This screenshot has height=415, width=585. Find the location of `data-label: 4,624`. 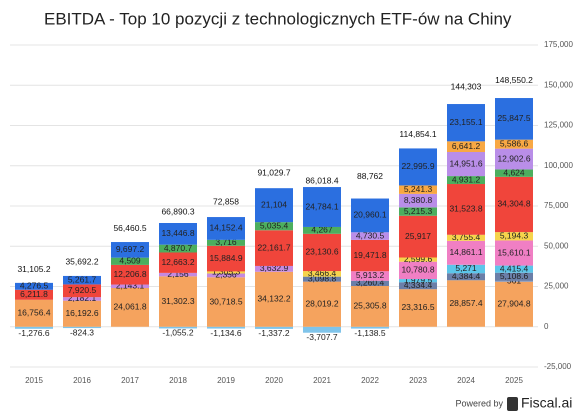

data-label: 4,624 is located at coordinates (514, 172).